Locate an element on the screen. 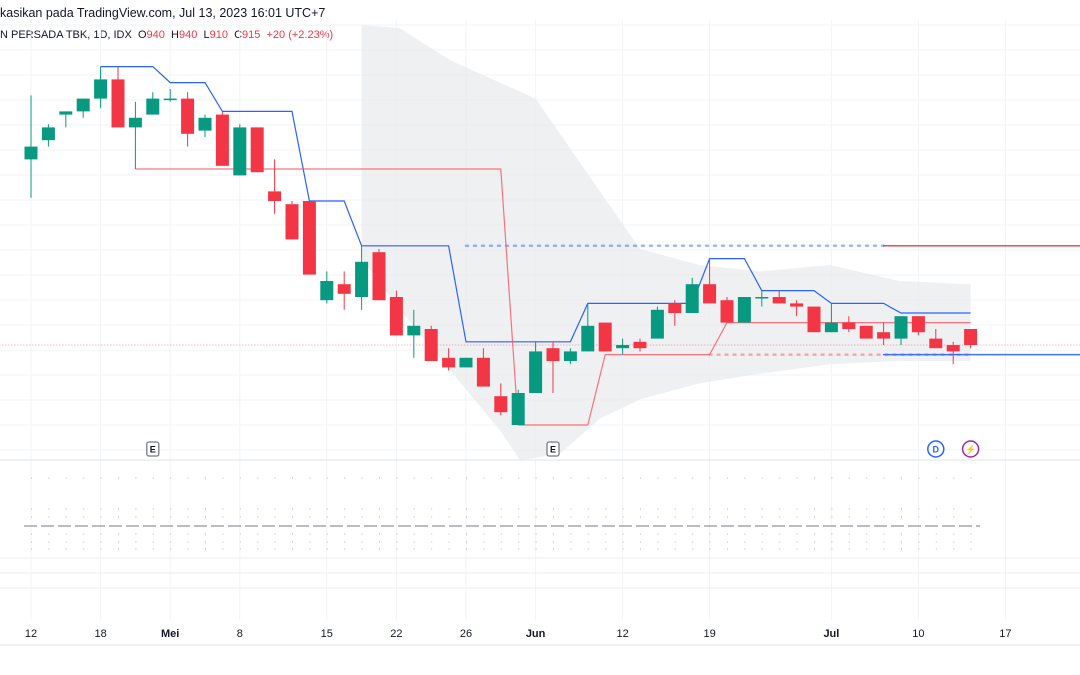 The height and width of the screenshot is (675, 1080). x-tick-label: 19 is located at coordinates (709, 634).